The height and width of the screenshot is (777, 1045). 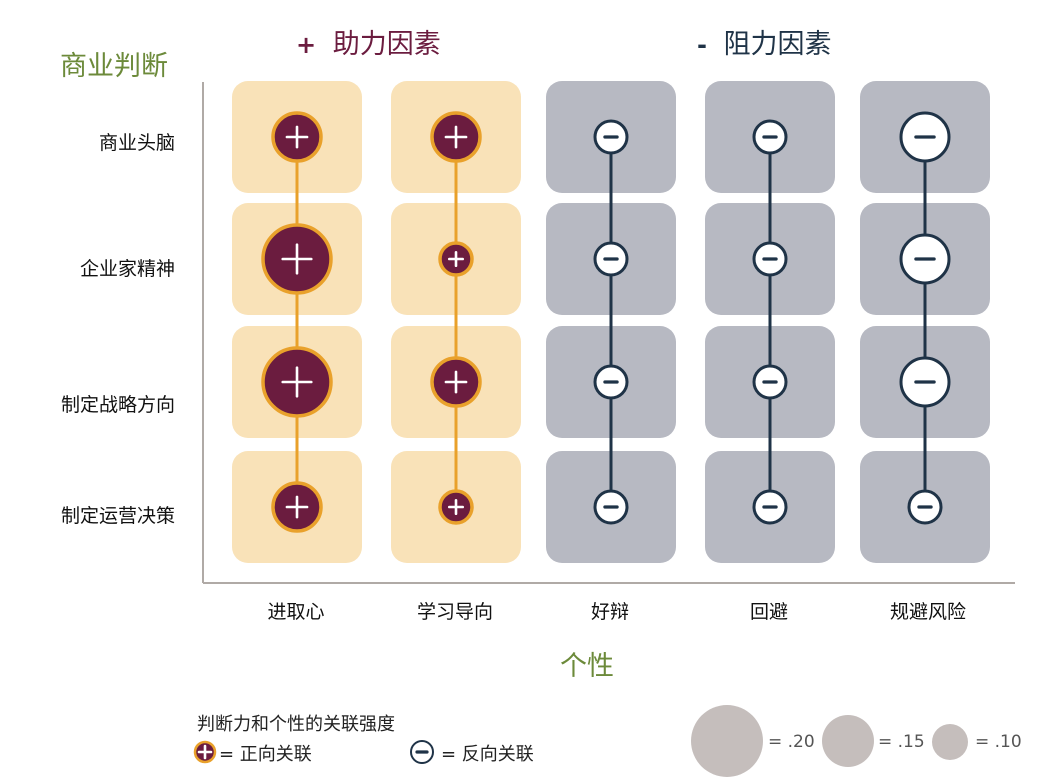 I want to click on row-label: 制定运营决策, so click(x=117, y=516).